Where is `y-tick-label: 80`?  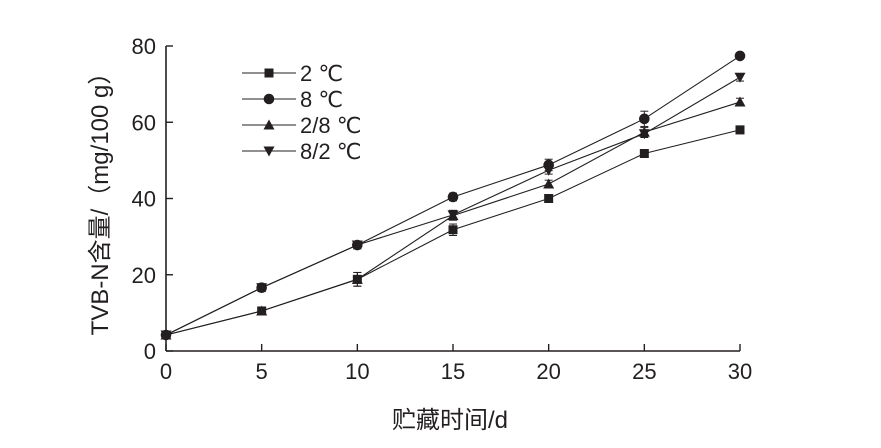
y-tick-label: 80 is located at coordinates (144, 46).